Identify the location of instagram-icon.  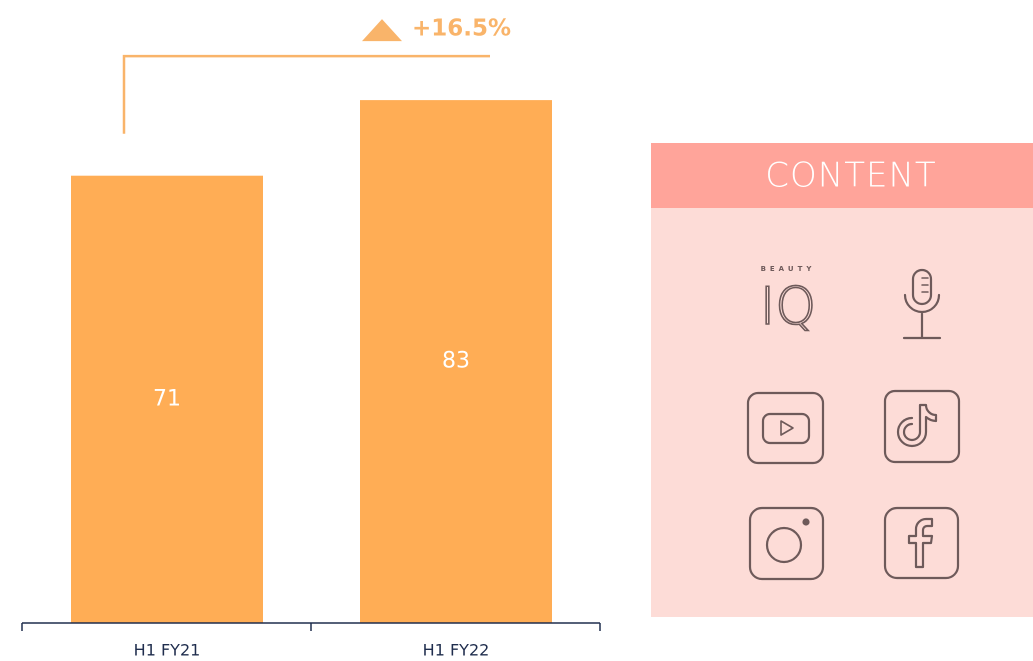
(786, 543).